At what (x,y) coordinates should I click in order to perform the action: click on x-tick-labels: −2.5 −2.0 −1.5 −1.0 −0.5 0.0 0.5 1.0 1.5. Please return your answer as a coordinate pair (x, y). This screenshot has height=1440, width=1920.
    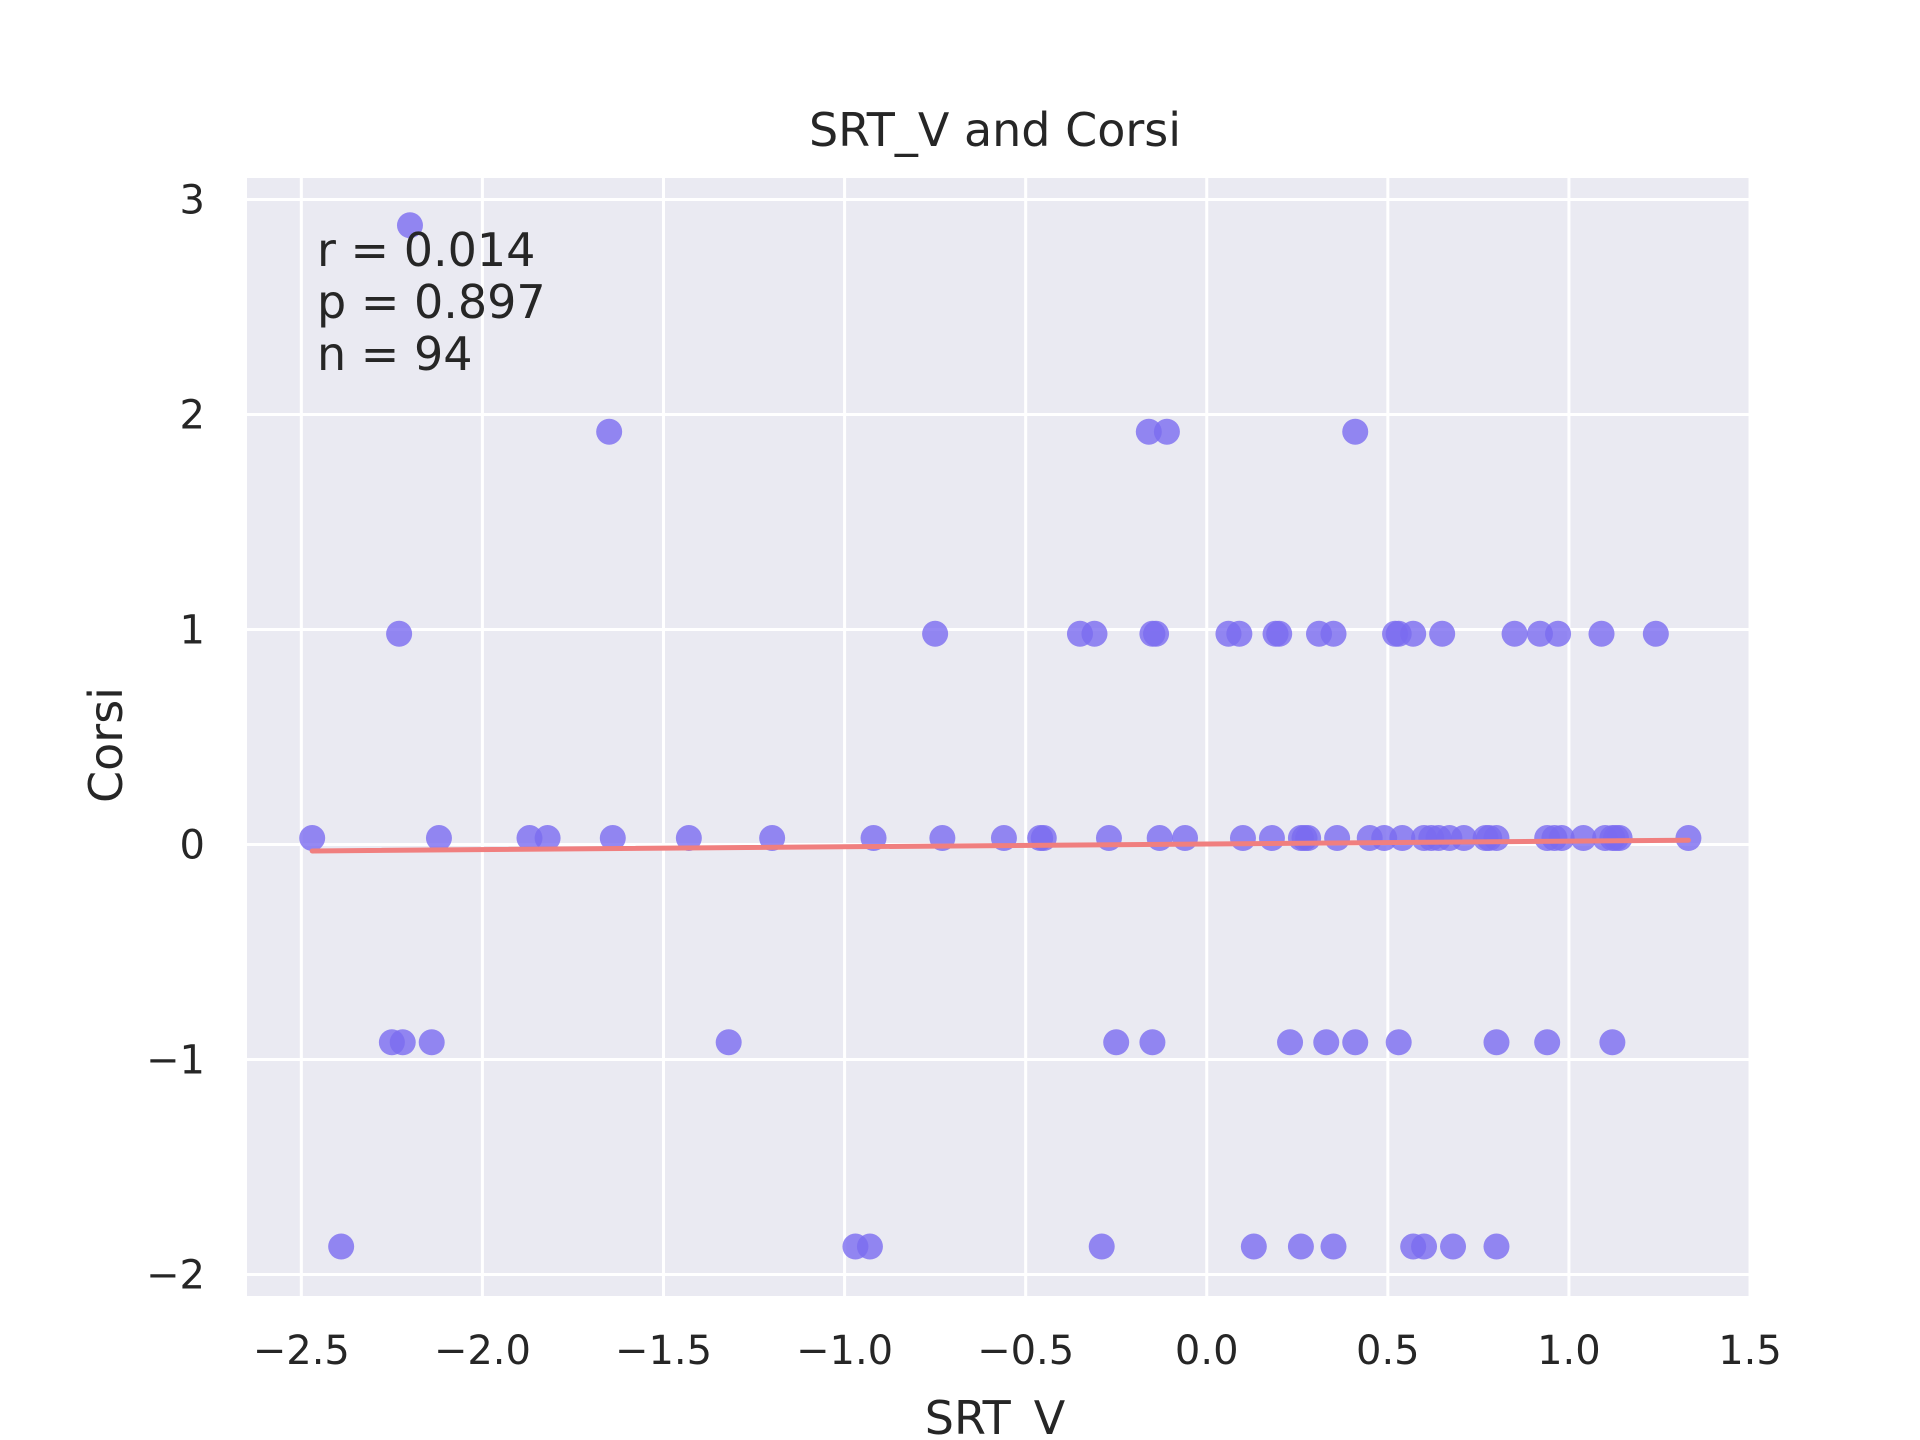
    Looking at the image, I should click on (1017, 1351).